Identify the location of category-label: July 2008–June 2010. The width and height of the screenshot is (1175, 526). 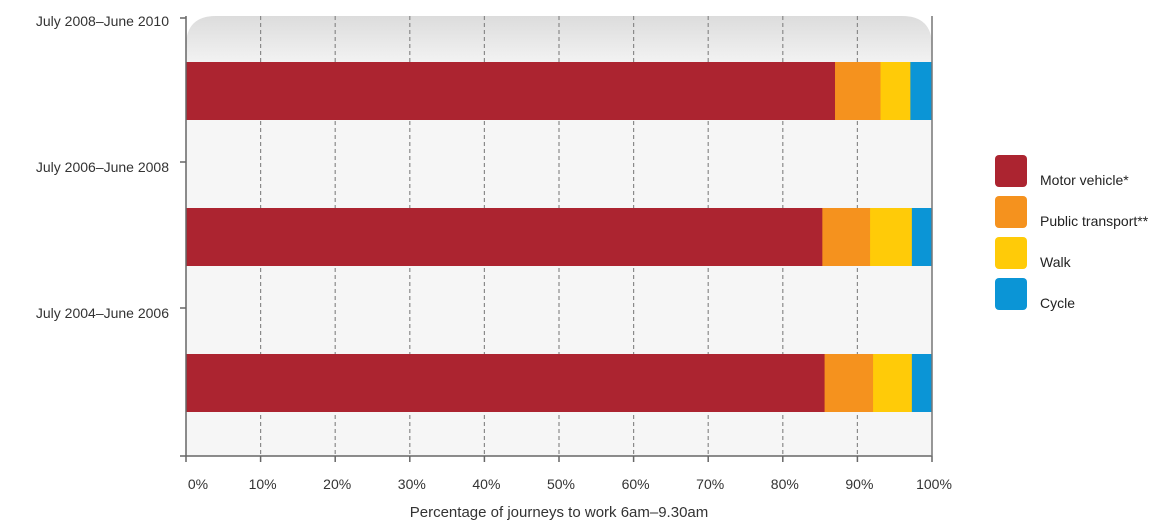
(102, 21).